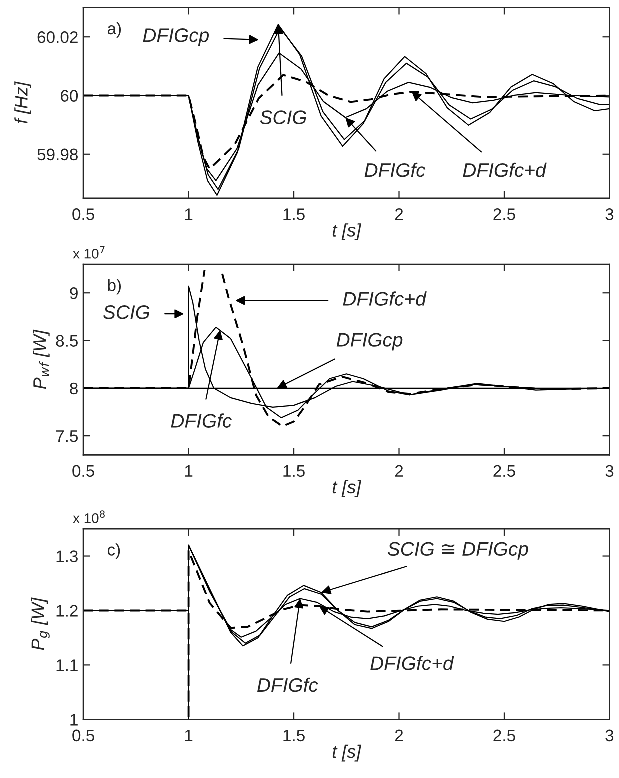 This screenshot has height=778, width=619. What do you see at coordinates (89, 517) in the screenshot?
I see `text: x 10$^{8}$` at bounding box center [89, 517].